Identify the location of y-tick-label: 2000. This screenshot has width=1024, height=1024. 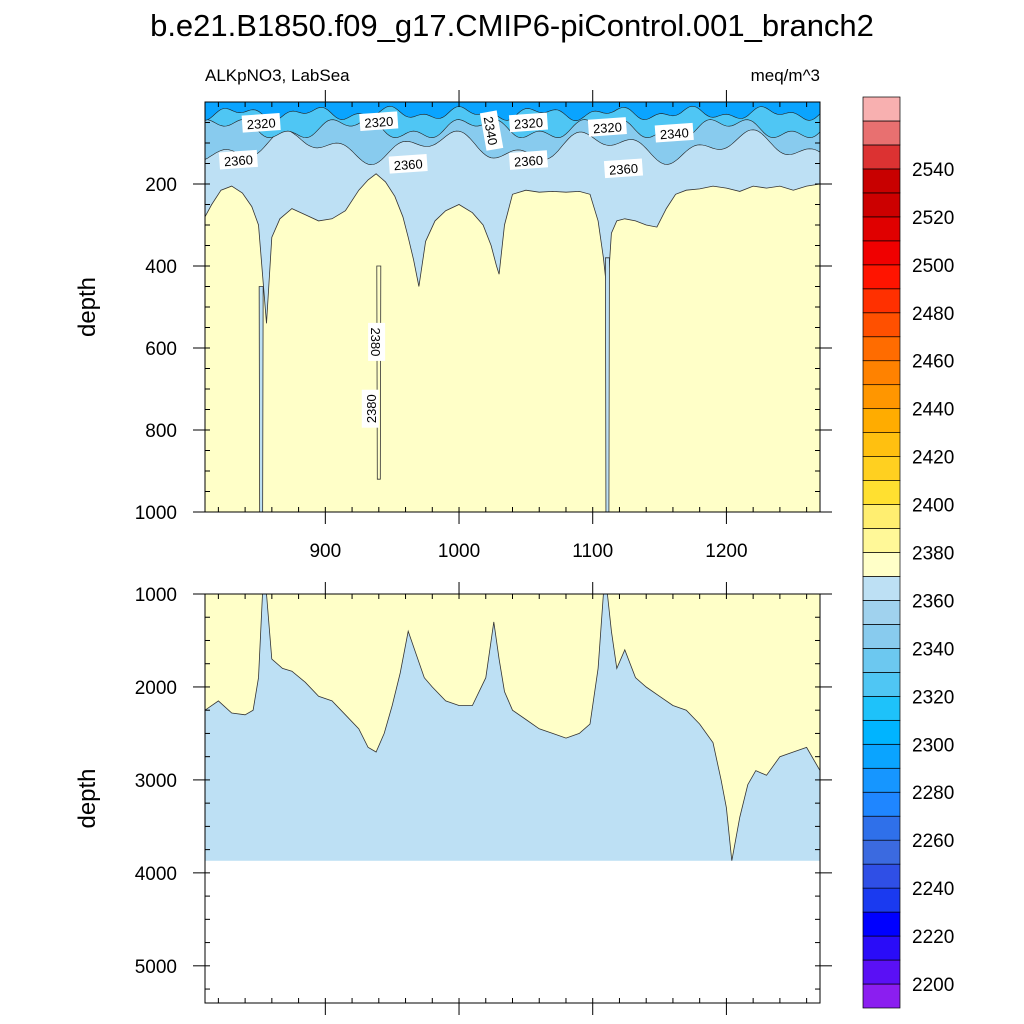
(156, 688).